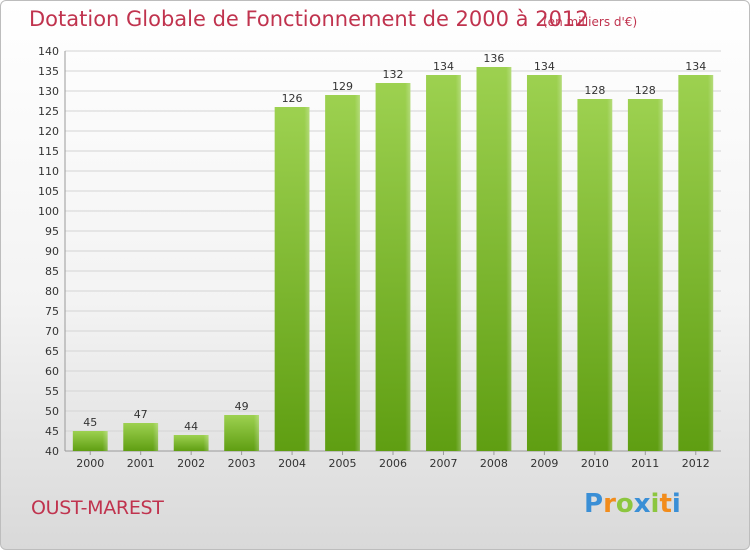 The image size is (750, 550). What do you see at coordinates (52, 291) in the screenshot?
I see `y-tick-label: 80` at bounding box center [52, 291].